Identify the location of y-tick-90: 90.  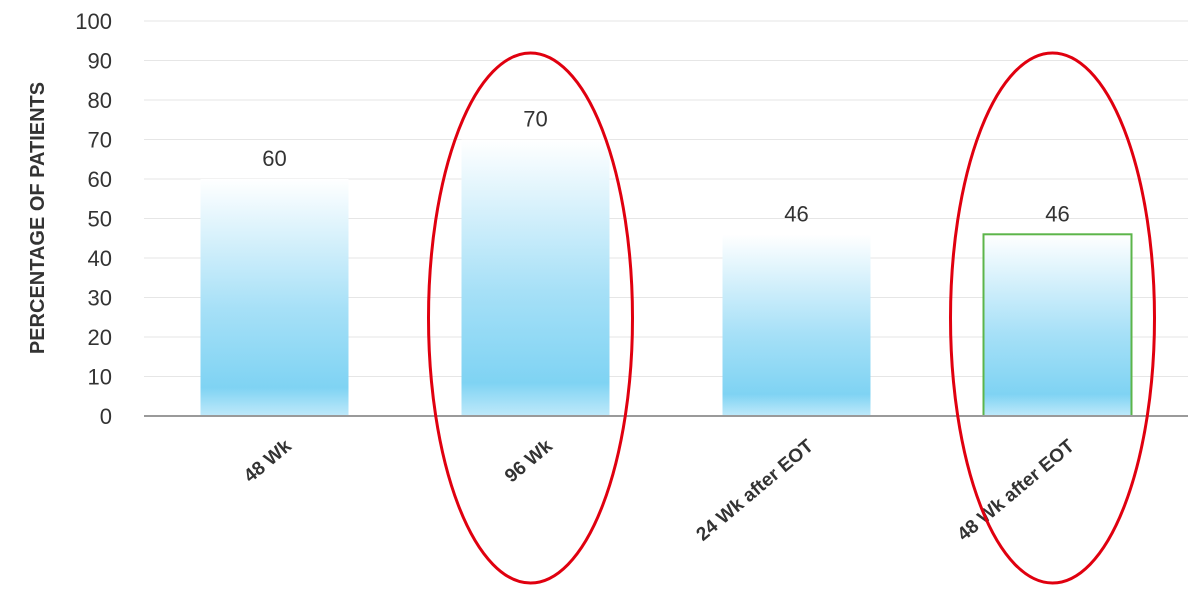
(100, 61).